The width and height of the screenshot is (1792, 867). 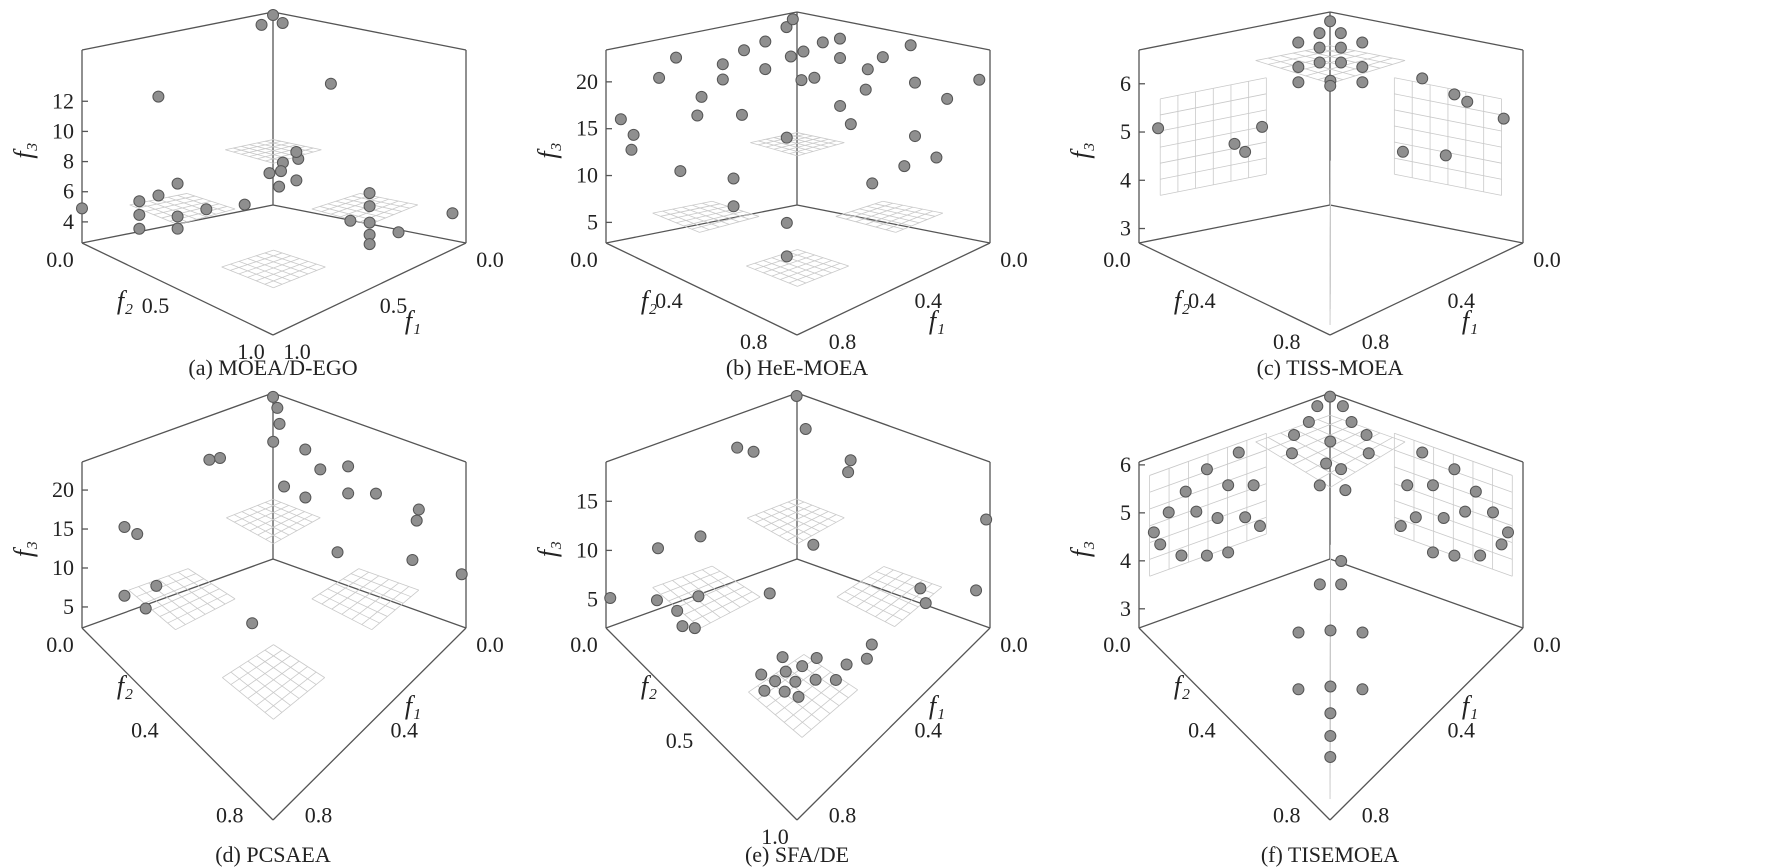 What do you see at coordinates (63, 130) in the screenshot?
I see `f3-tick-label: 10` at bounding box center [63, 130].